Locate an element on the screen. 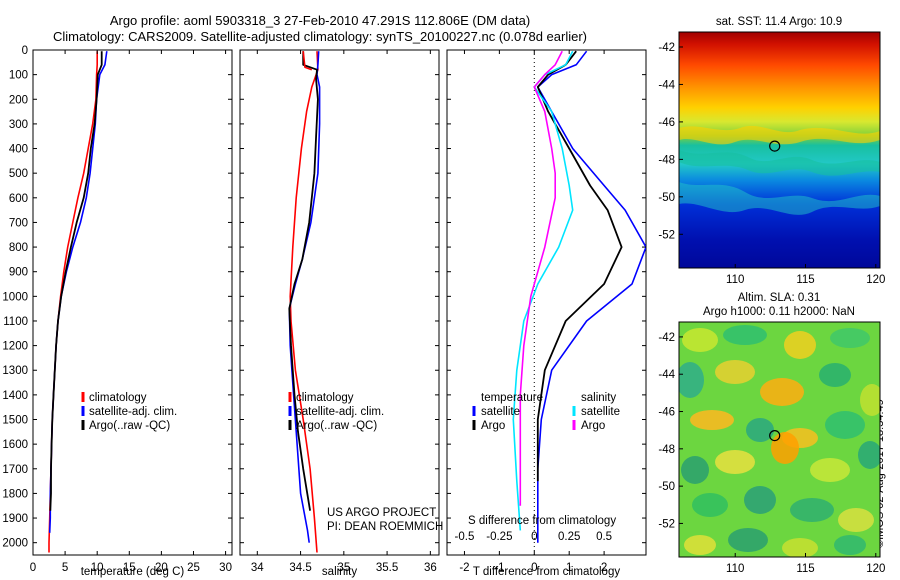 The width and height of the screenshot is (900, 580). legend-label: satellite is located at coordinates (600, 412).